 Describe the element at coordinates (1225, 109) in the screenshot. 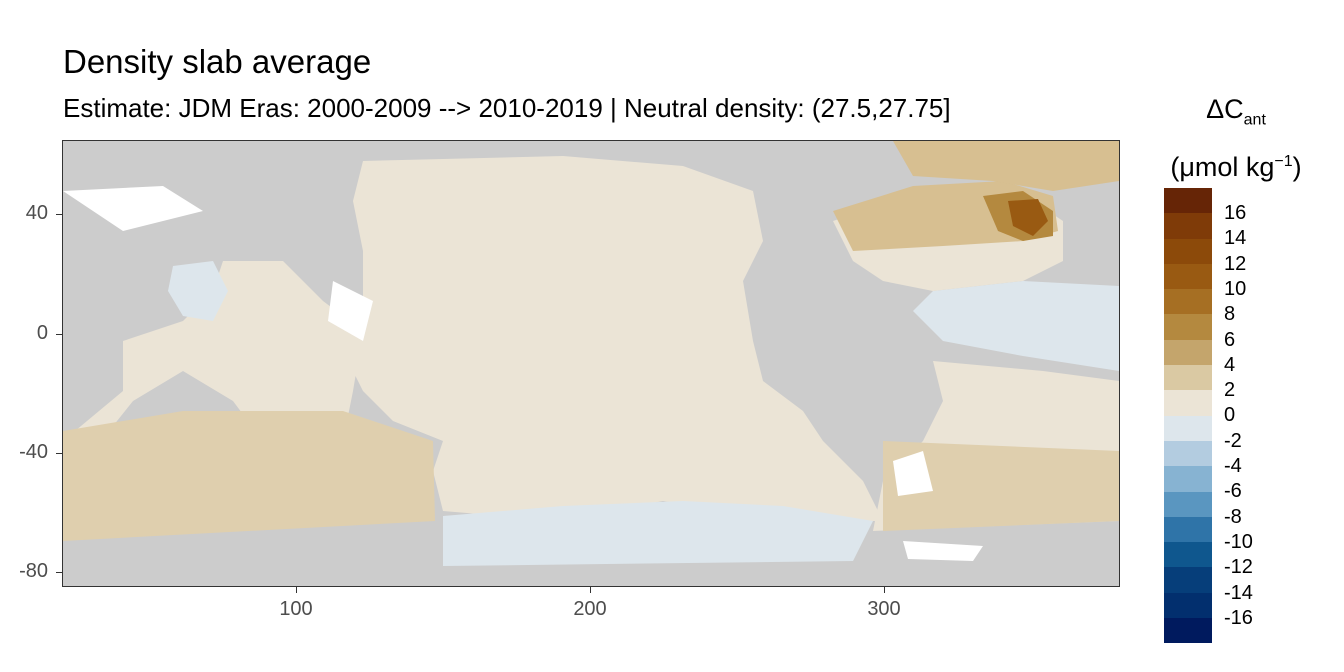

I see `legend-title-main: ΔC` at that location.